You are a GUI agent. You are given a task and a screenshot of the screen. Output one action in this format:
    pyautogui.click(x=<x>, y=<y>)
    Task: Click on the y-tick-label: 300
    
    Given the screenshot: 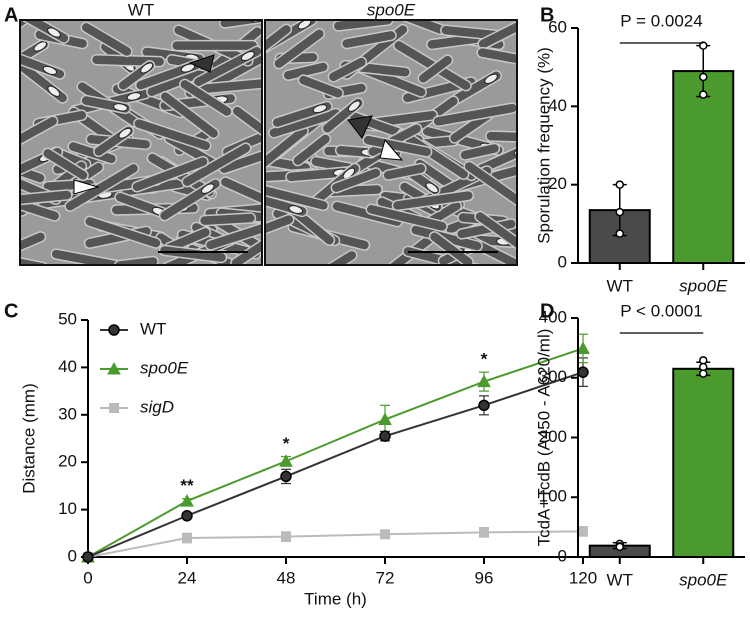 What is the action you would take?
    pyautogui.click(x=553, y=376)
    